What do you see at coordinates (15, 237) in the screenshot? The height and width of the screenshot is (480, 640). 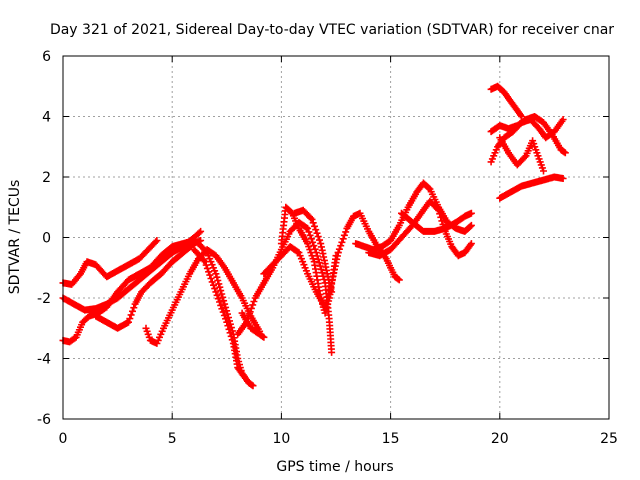 I see `y-axis-label: SDTVAR / TECUs` at bounding box center [15, 237].